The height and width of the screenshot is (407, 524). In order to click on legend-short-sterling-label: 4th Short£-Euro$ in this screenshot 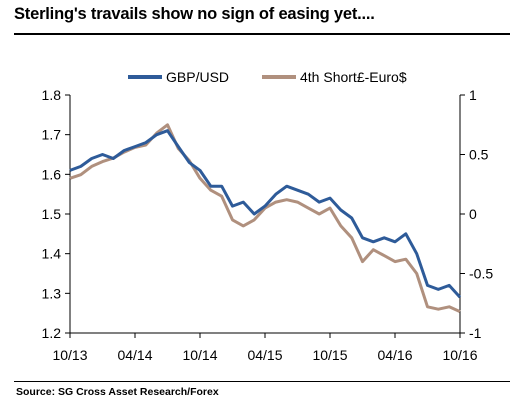, I will do `click(353, 77)`.